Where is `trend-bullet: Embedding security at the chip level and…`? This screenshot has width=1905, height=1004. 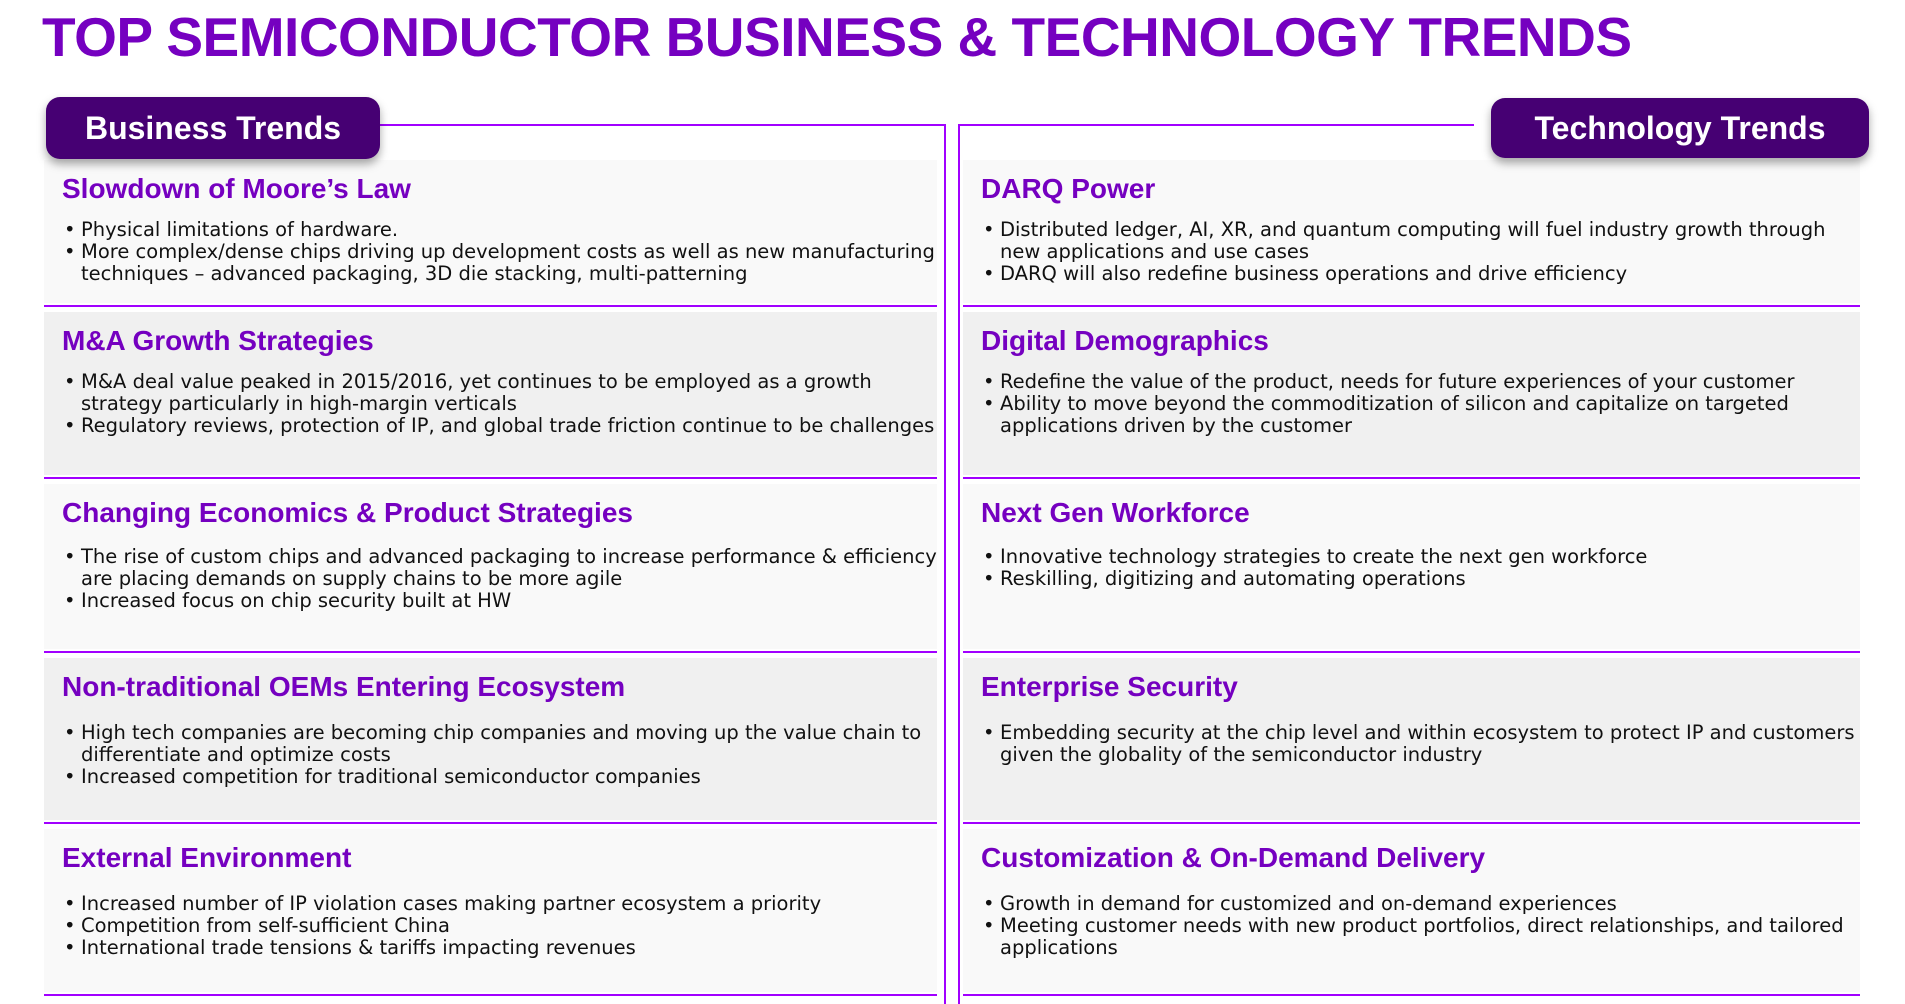 trend-bullet: Embedding security at the chip level and… is located at coordinates (1420, 744).